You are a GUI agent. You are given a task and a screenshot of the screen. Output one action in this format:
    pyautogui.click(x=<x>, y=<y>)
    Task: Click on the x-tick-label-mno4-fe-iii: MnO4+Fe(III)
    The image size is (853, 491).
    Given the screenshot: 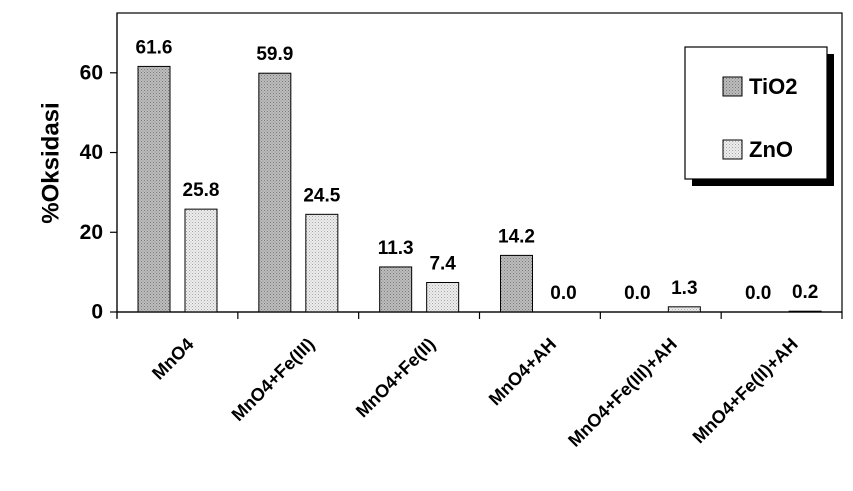 What is the action you would take?
    pyautogui.click(x=273, y=379)
    